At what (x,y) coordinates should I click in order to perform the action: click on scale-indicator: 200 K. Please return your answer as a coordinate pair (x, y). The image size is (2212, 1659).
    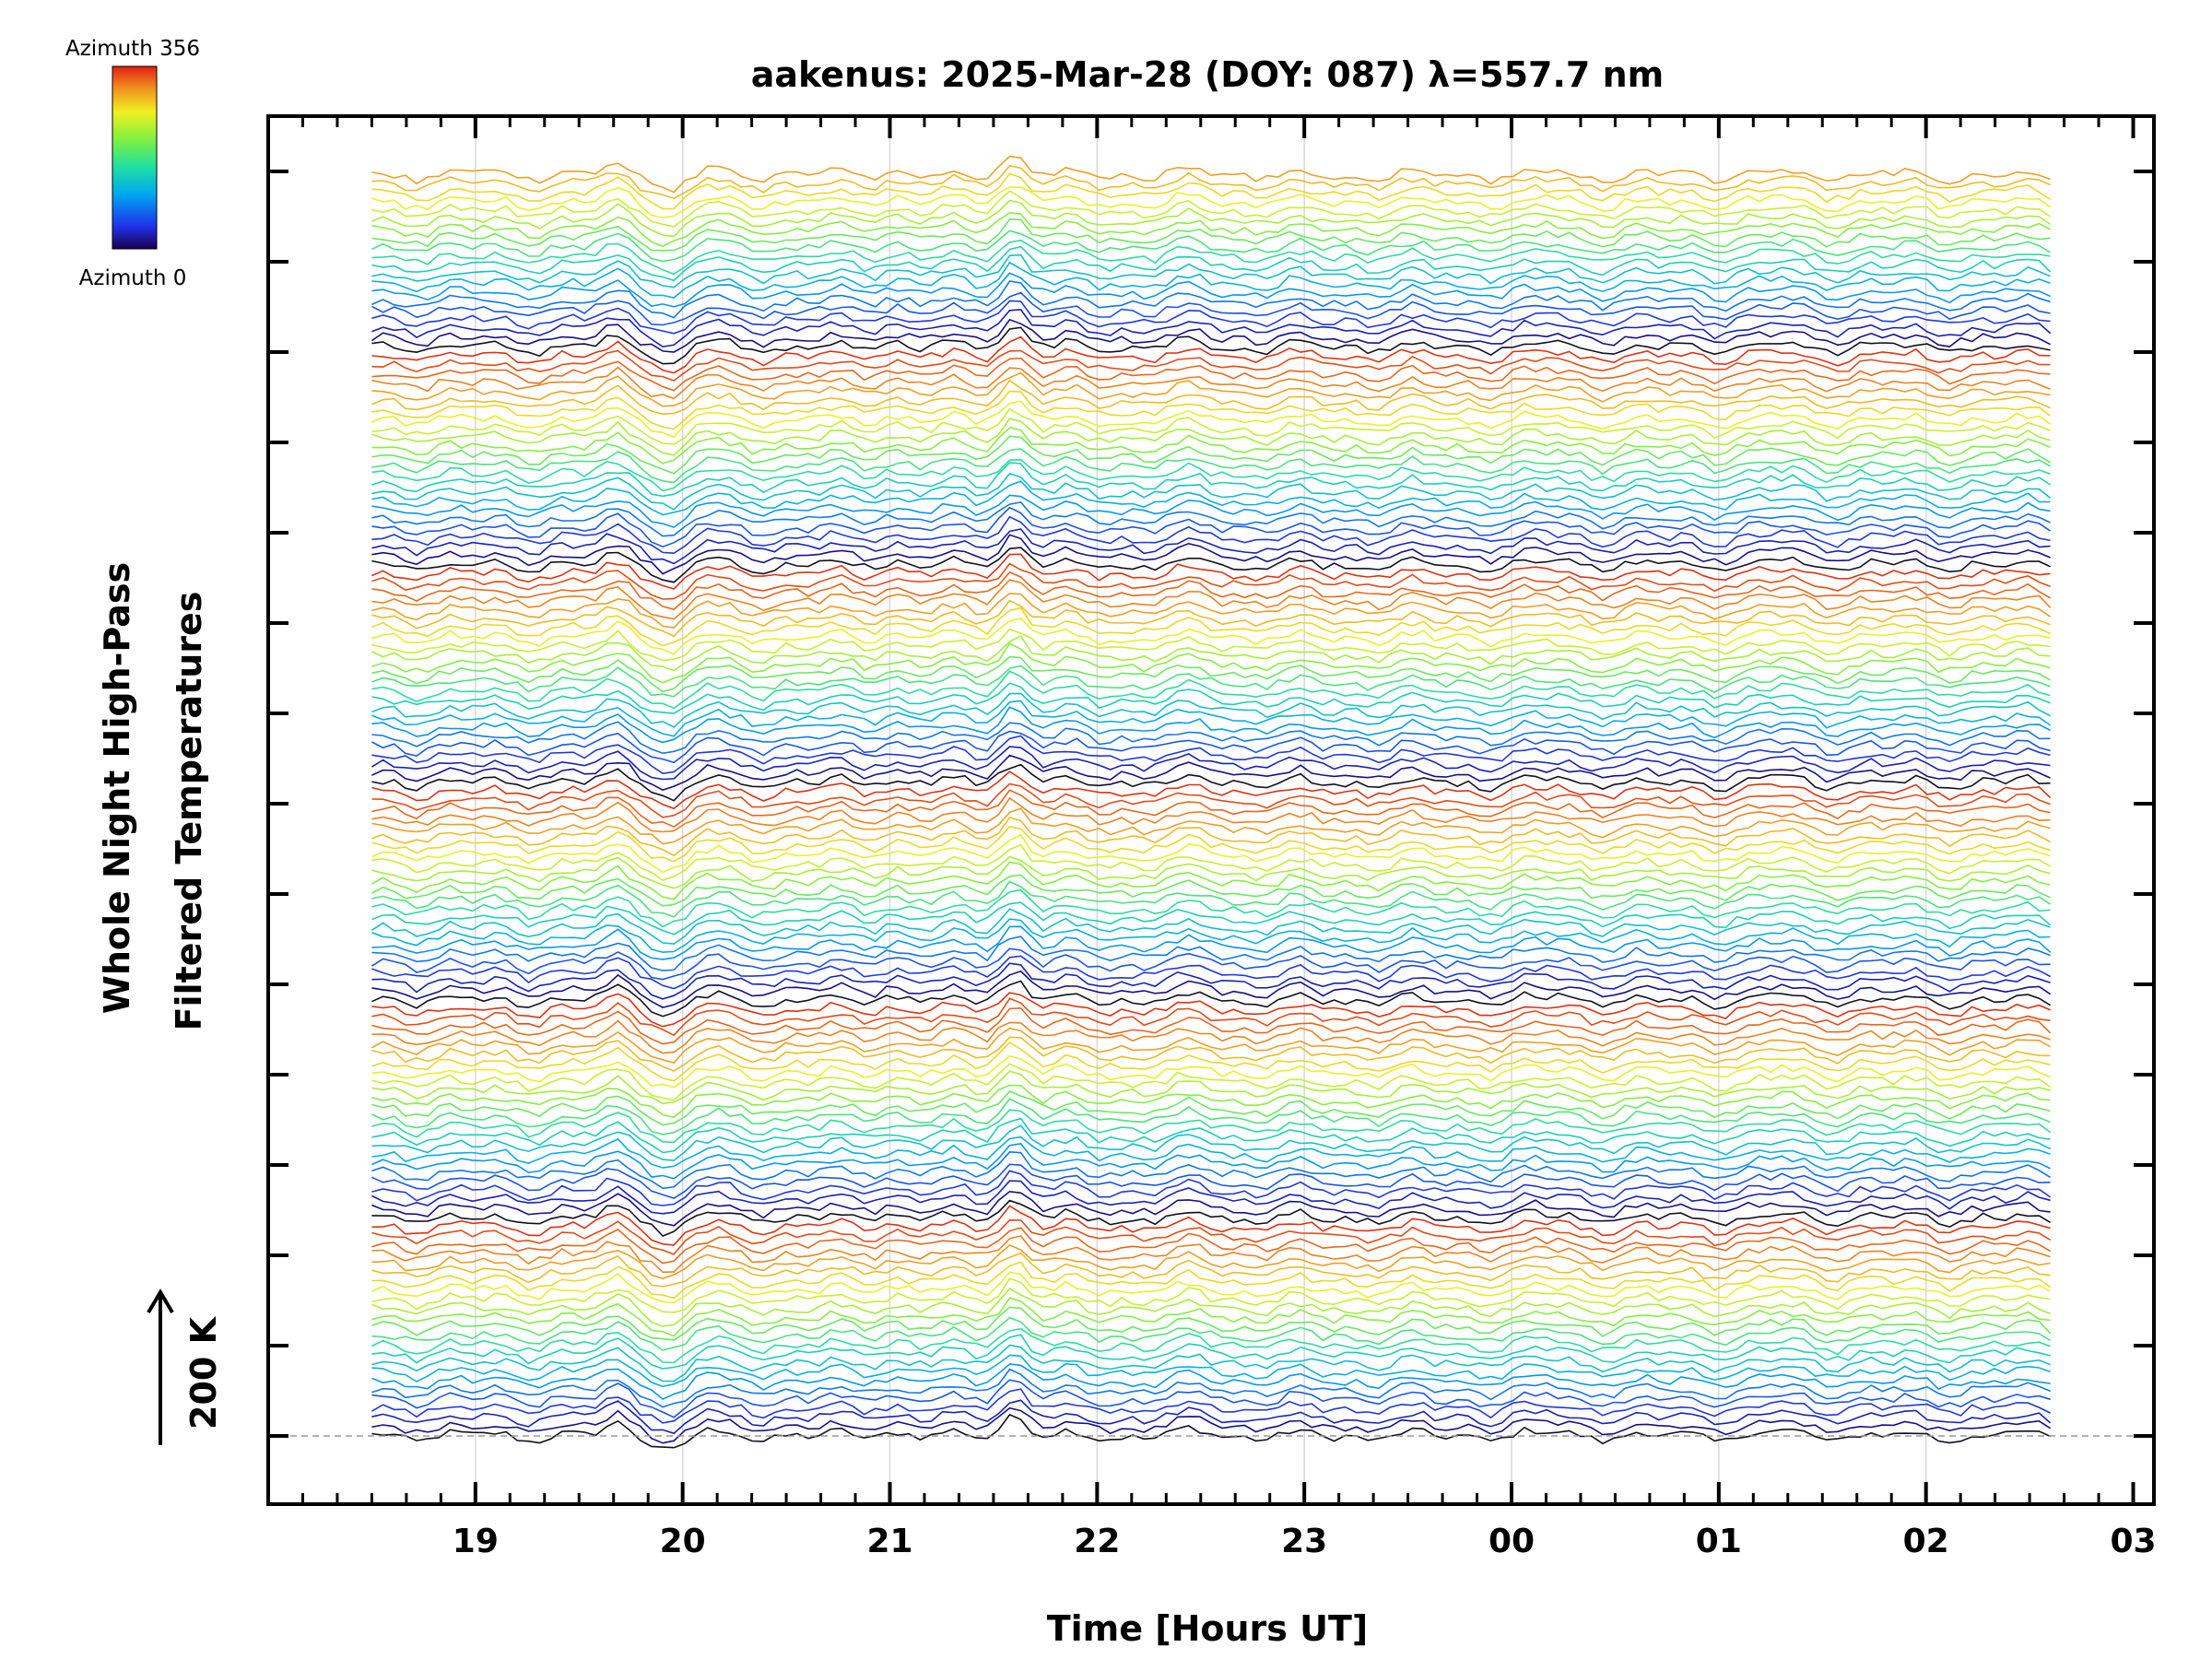
    Looking at the image, I should click on (185, 1366).